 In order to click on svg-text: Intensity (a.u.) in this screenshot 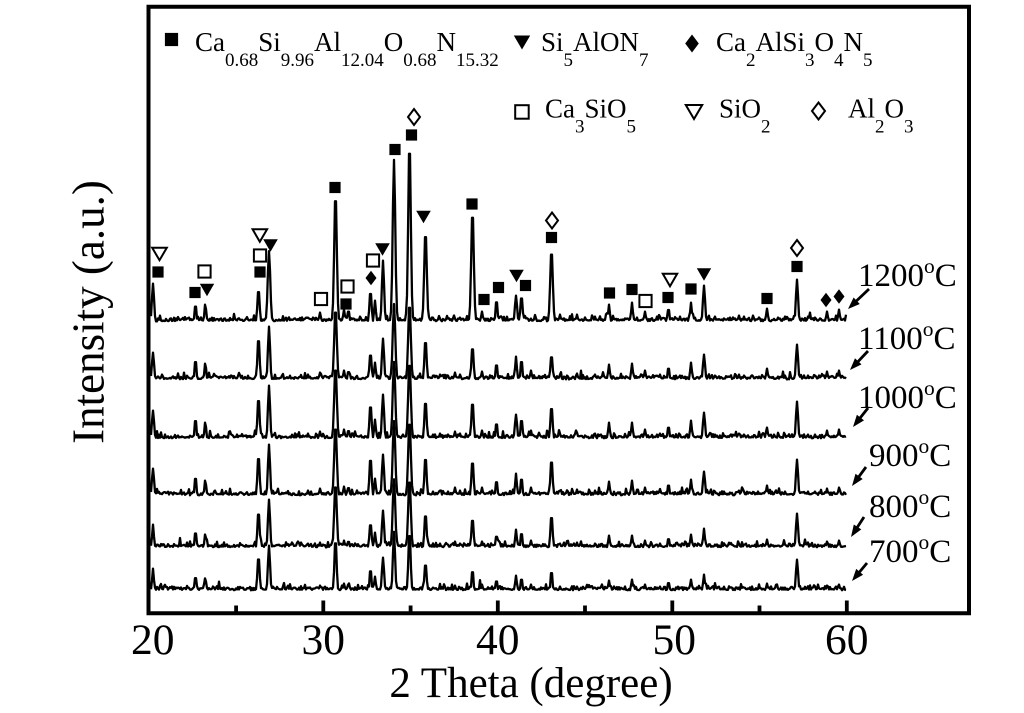, I will do `click(89, 312)`.